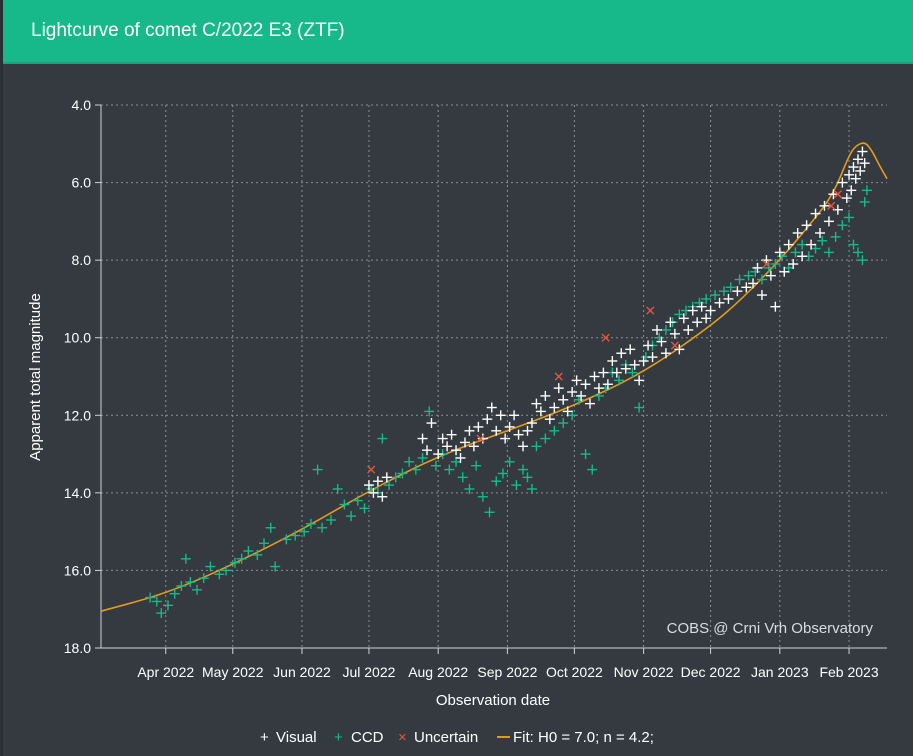  Describe the element at coordinates (165, 672) in the screenshot. I see `x-tick-label: Apr 2022` at that location.